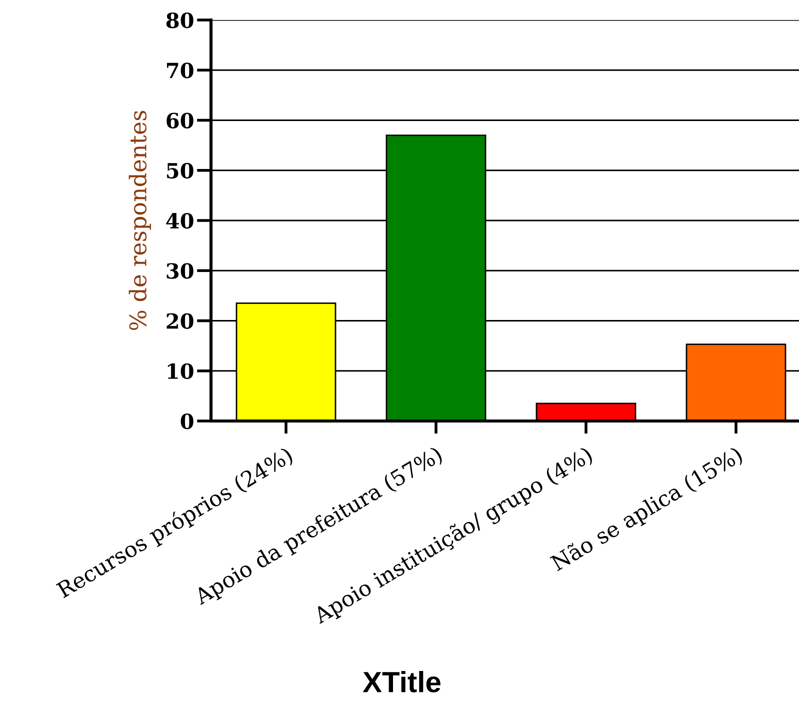 This screenshot has height=705, width=799. Describe the element at coordinates (401, 681) in the screenshot. I see `x-axis-title: XTitle` at that location.